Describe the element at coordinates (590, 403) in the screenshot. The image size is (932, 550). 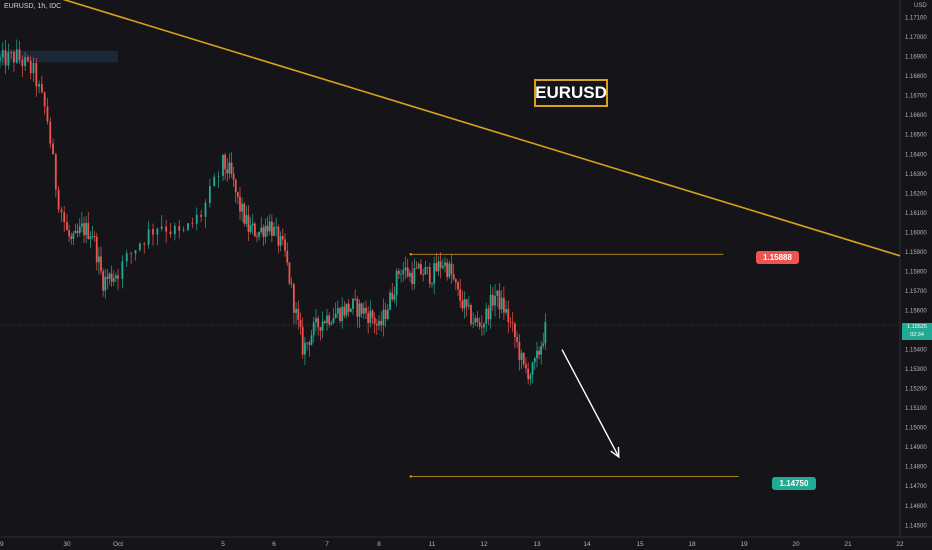
I see `projection-arrow` at that location.